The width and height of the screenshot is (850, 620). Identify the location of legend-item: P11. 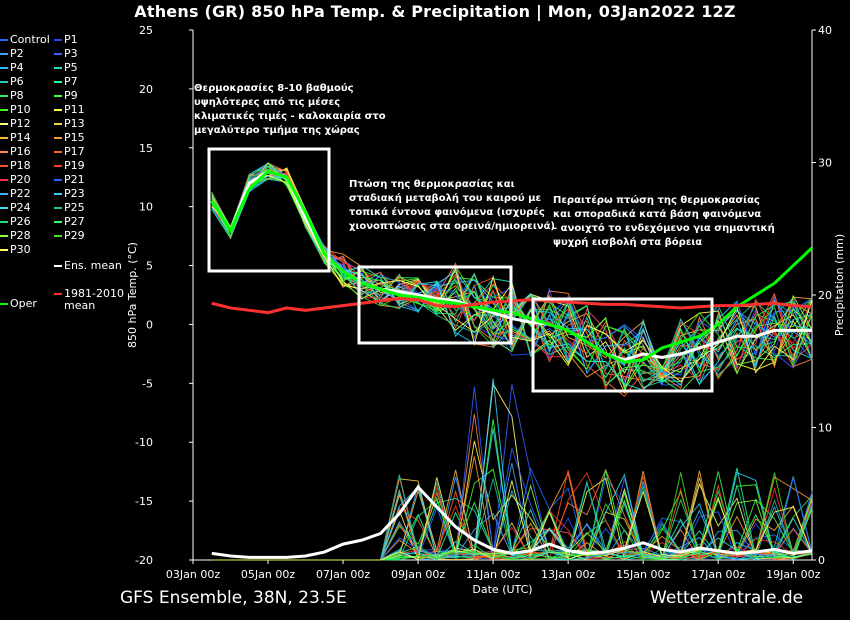
(69, 110).